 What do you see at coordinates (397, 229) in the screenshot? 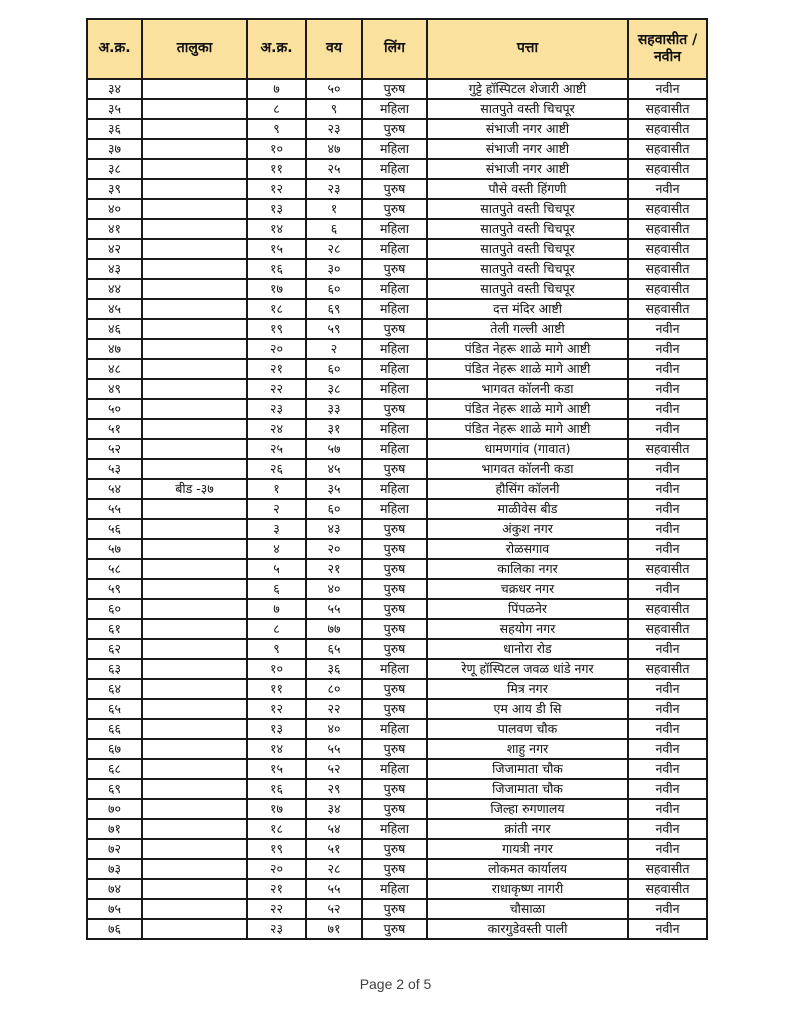
I see `table-row: ४१ १४ ६ महिला सातपुते वस्ती चिचपूर सहवासीत` at bounding box center [397, 229].